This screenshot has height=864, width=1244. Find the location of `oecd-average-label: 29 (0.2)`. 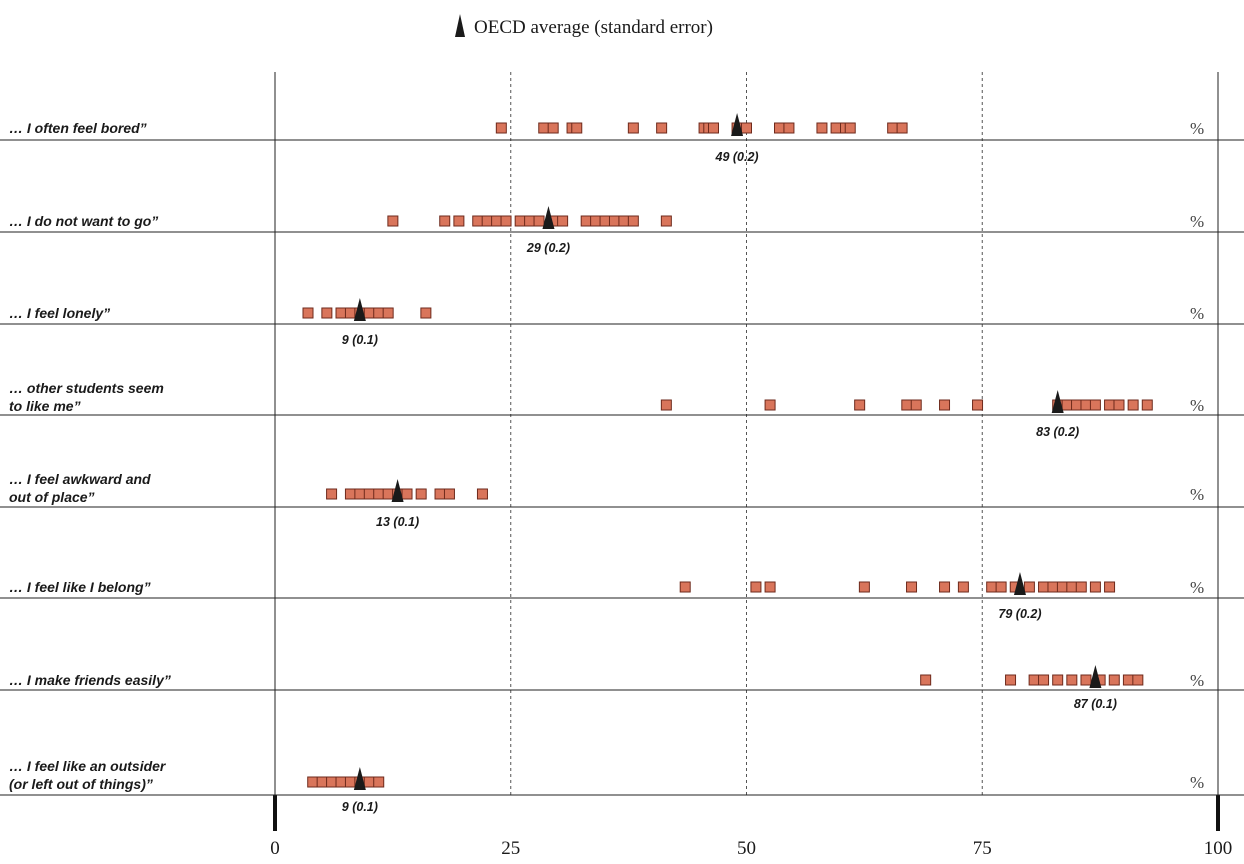

oecd-average-label: 29 (0.2) is located at coordinates (548, 248).